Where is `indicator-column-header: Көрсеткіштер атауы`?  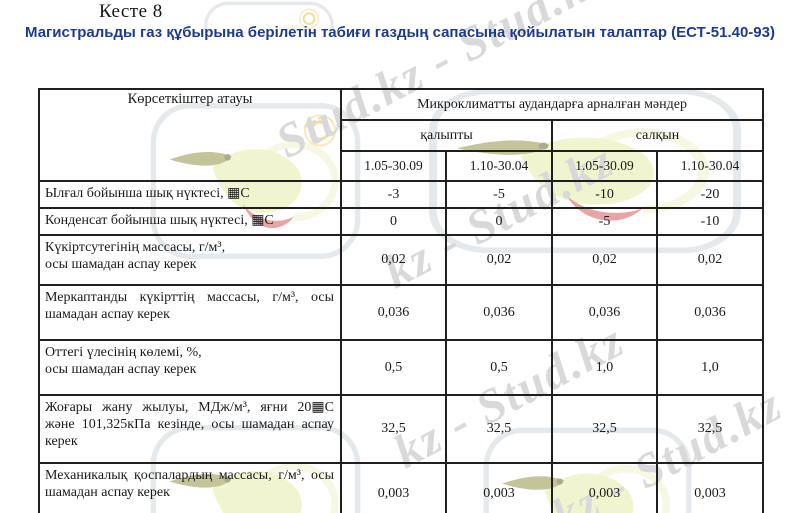
indicator-column-header: Көрсеткіштер атауы is located at coordinates (190, 135).